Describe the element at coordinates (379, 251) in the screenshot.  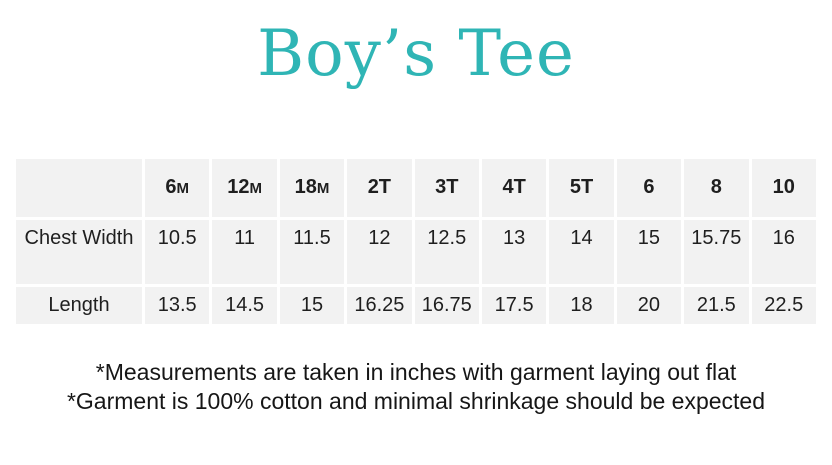
I see `measurement-cell: 12` at that location.